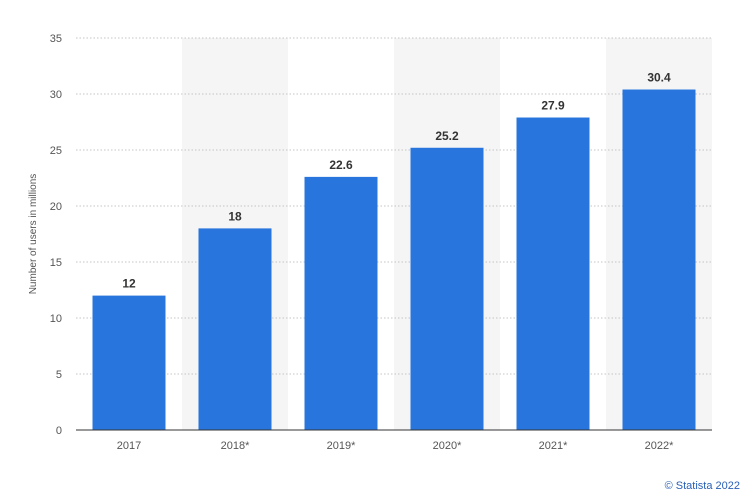 This screenshot has height=498, width=746. Describe the element at coordinates (56, 95) in the screenshot. I see `y-tick-label: 30` at that location.